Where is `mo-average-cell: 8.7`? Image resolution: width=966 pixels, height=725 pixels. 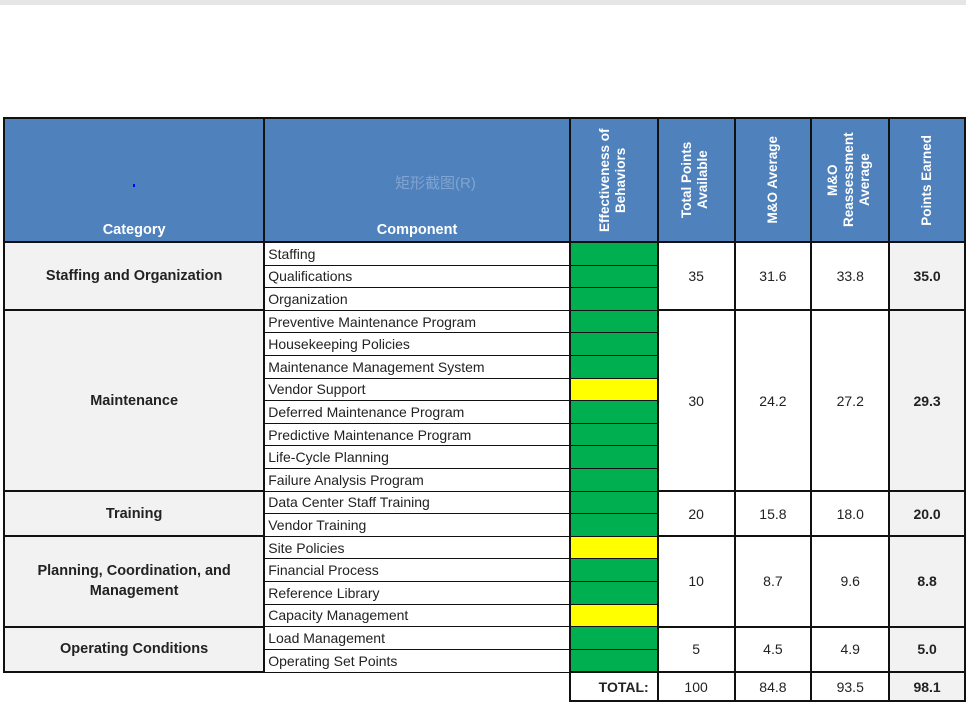 mo-average-cell: 8.7 is located at coordinates (773, 581).